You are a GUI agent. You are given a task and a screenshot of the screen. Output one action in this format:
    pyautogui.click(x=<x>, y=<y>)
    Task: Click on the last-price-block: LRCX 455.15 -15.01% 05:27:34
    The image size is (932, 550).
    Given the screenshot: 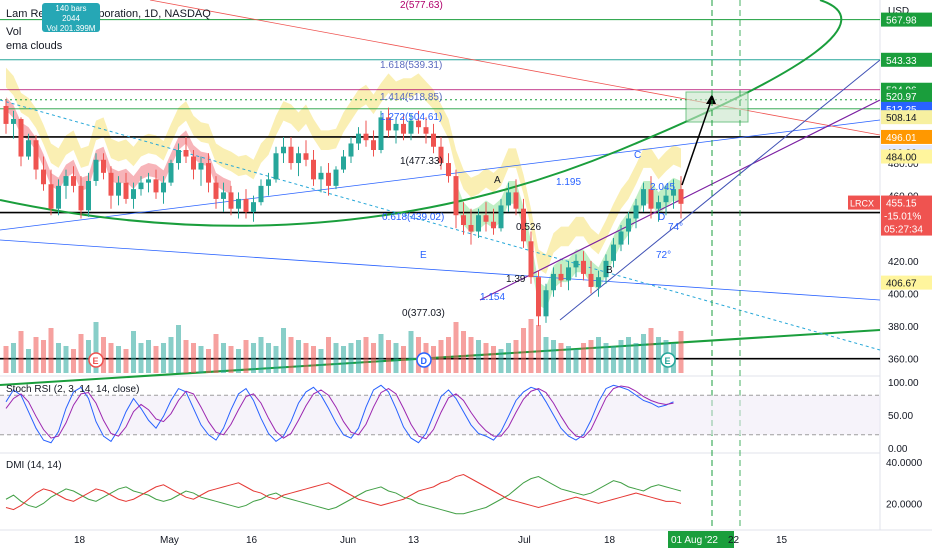 What is the action you would take?
    pyautogui.click(x=890, y=215)
    